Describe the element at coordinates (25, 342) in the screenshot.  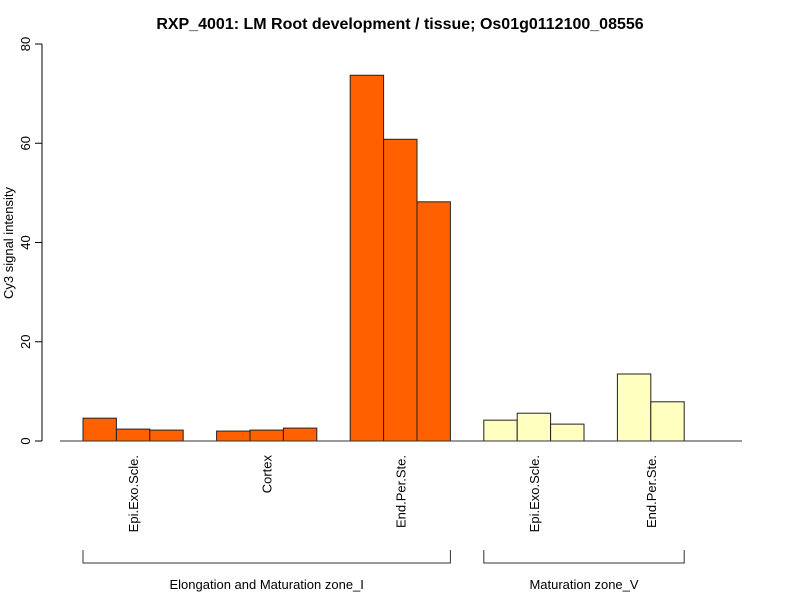
I see `y-tick-label: 20` at that location.